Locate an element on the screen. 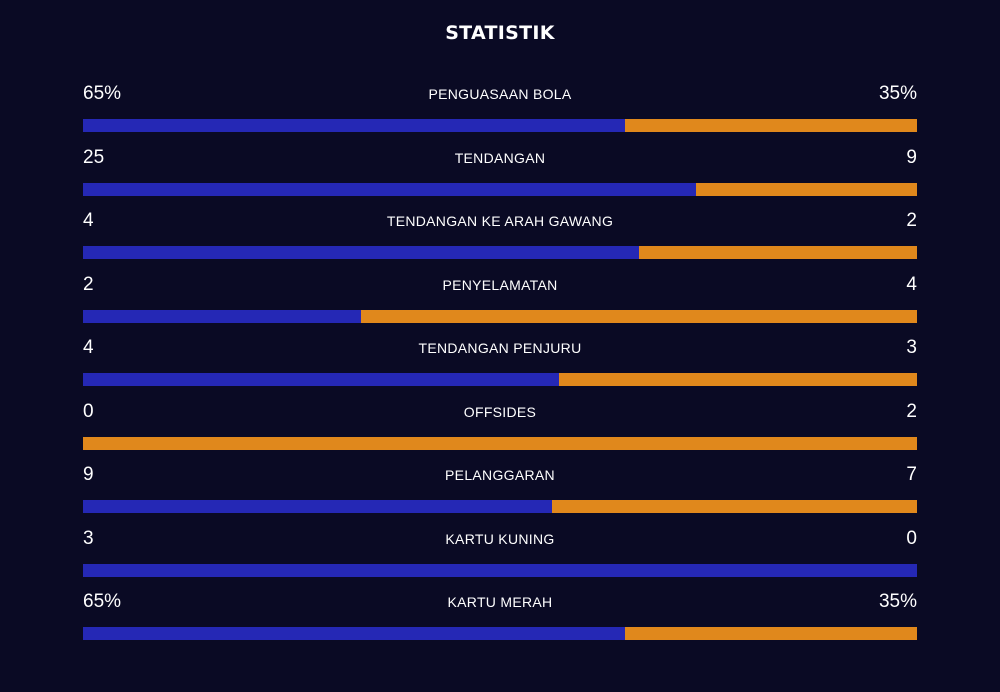  stat-label: PELANGGARAN is located at coordinates (500, 475).